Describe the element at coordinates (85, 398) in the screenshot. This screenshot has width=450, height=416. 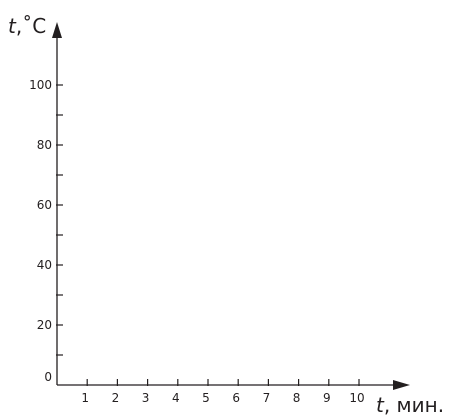
I see `x-tick-label: 1` at that location.